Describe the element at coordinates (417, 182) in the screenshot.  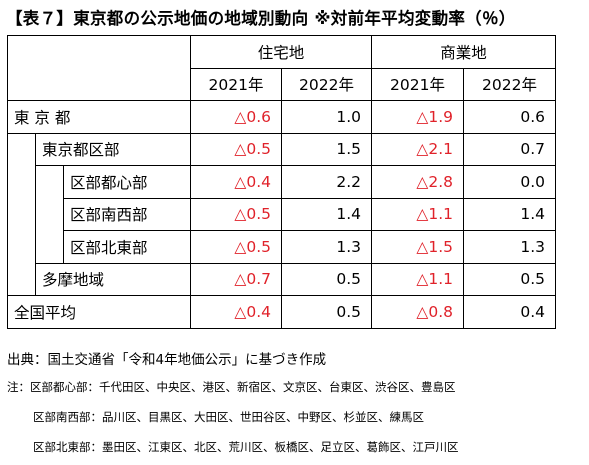
I see `value-cell: △2.8` at that location.